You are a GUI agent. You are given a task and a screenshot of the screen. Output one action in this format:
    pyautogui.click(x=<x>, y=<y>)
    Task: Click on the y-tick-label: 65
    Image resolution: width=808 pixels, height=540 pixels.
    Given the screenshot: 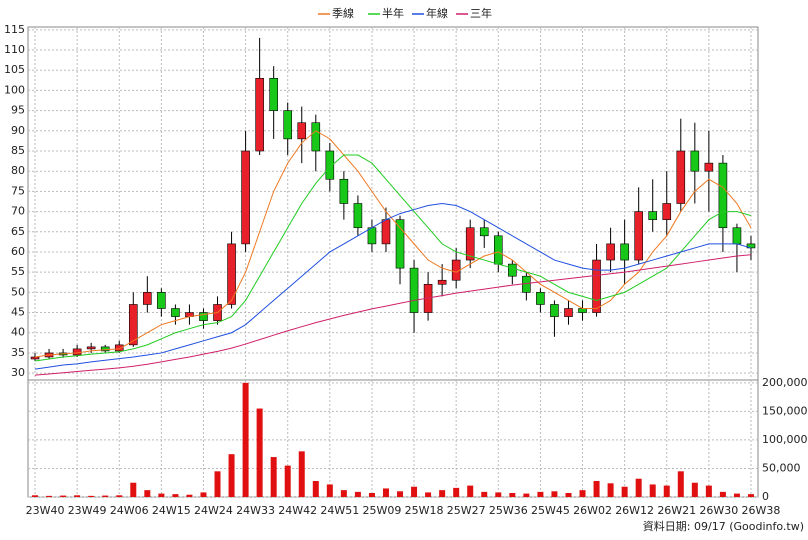 What is the action you would take?
    pyautogui.click(x=18, y=231)
    